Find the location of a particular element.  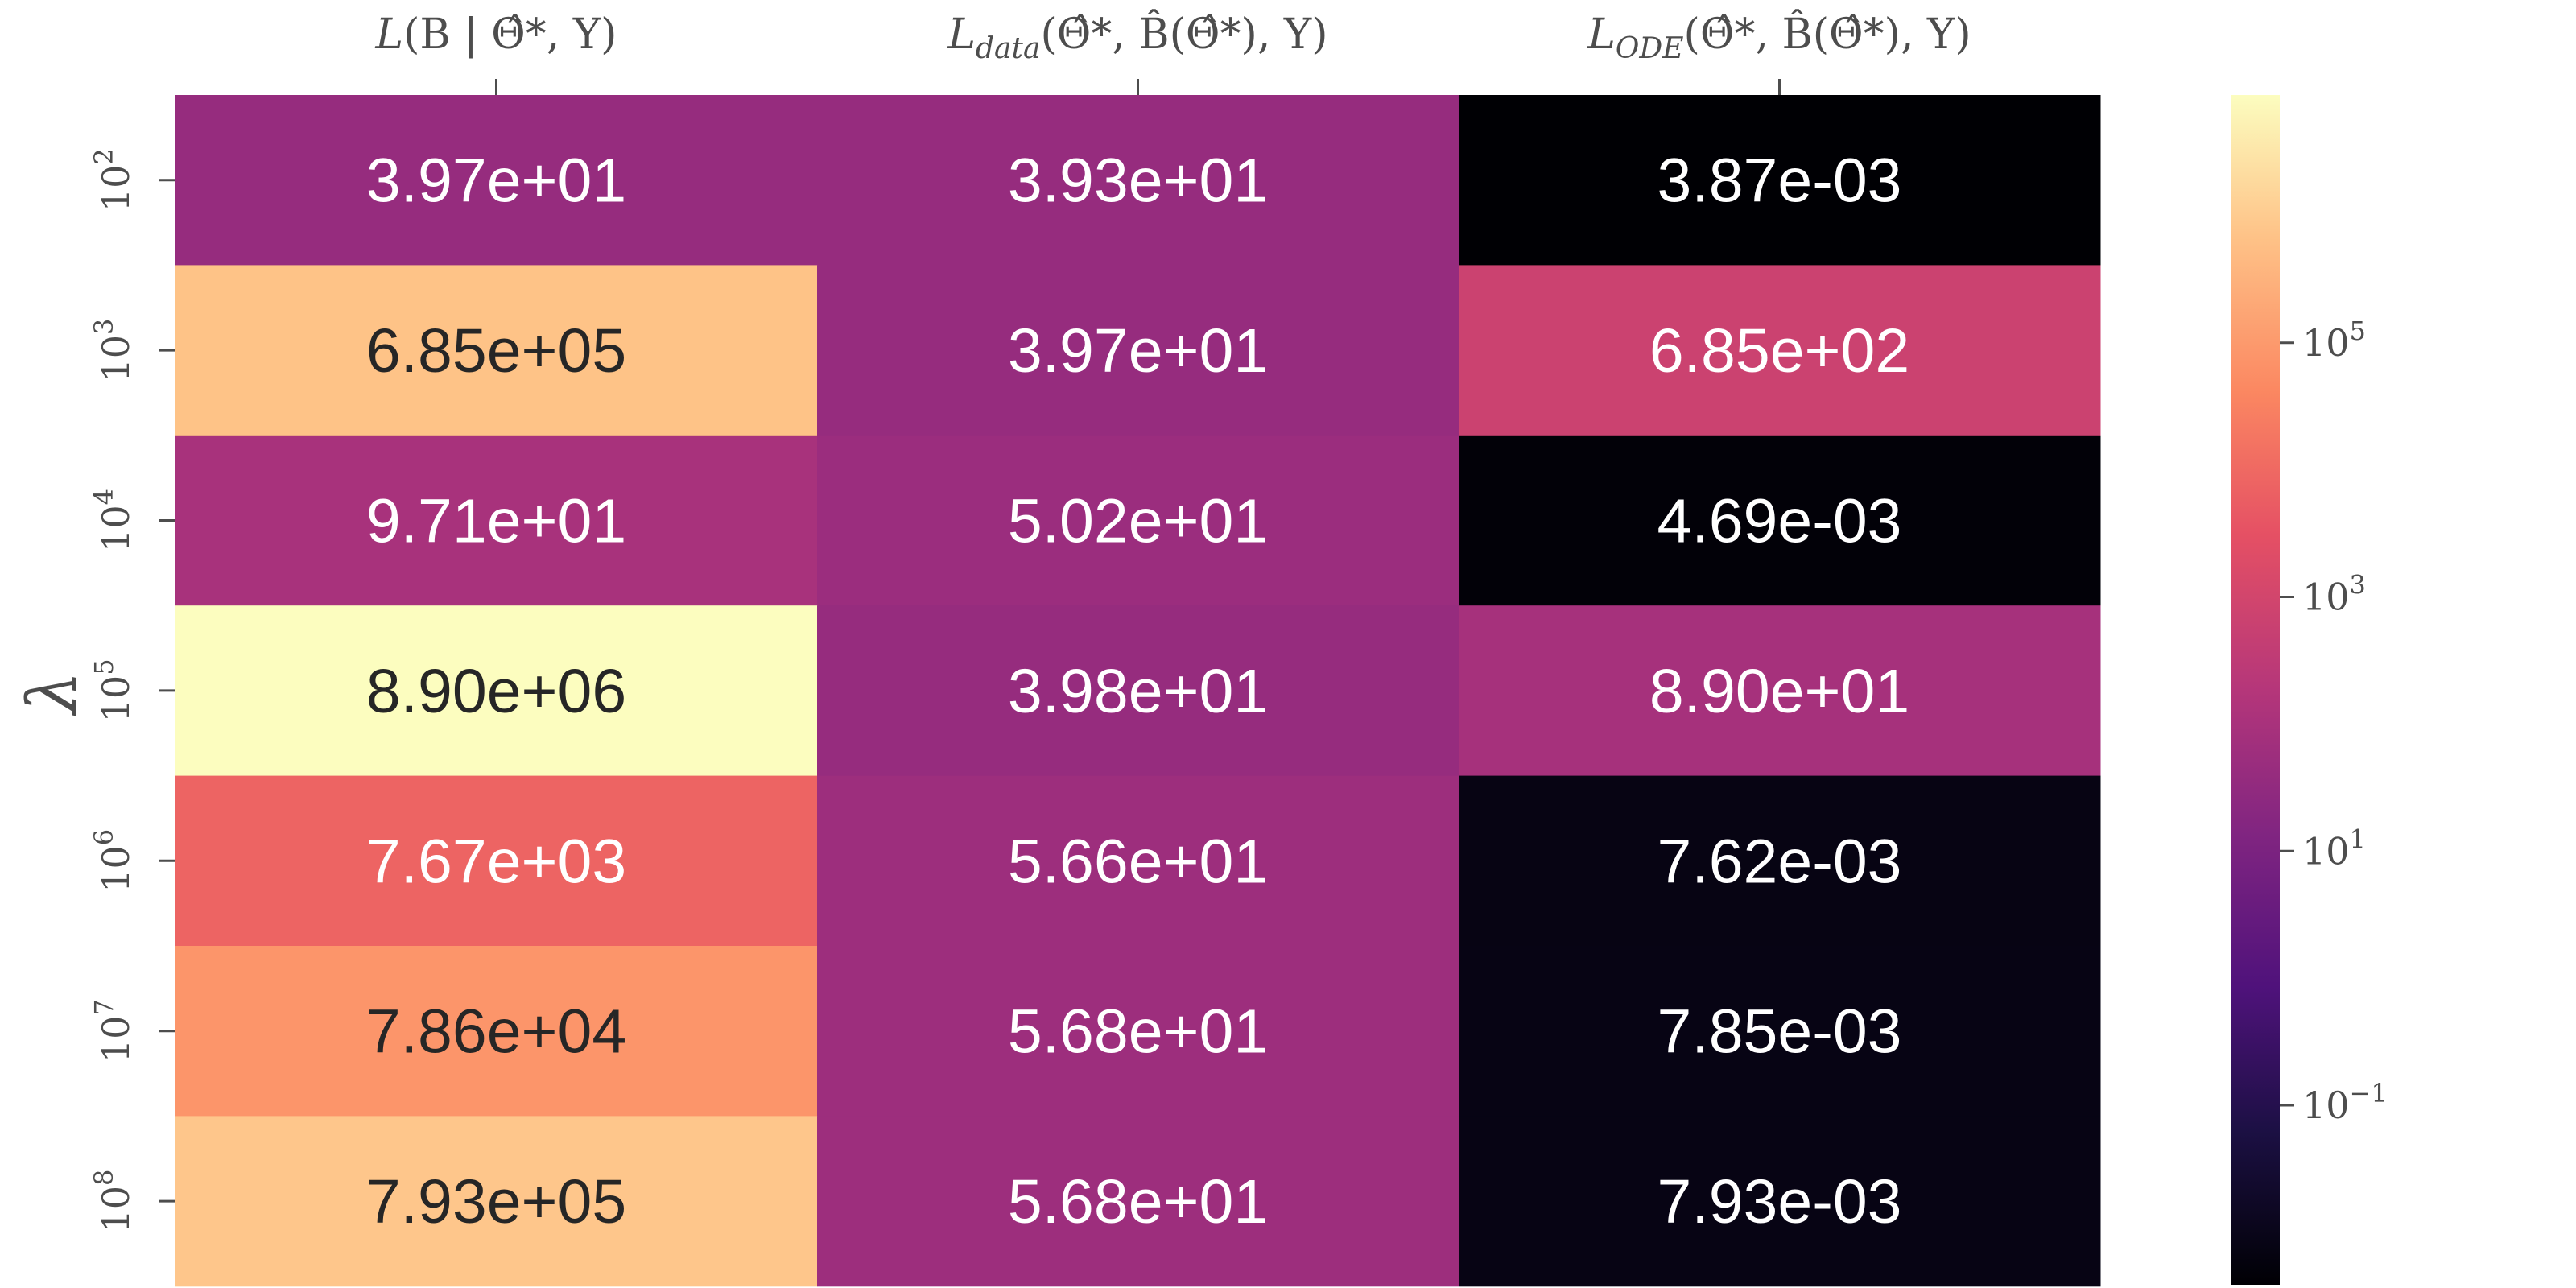

cell-value-label: 3.93e+01 is located at coordinates (1138, 181).